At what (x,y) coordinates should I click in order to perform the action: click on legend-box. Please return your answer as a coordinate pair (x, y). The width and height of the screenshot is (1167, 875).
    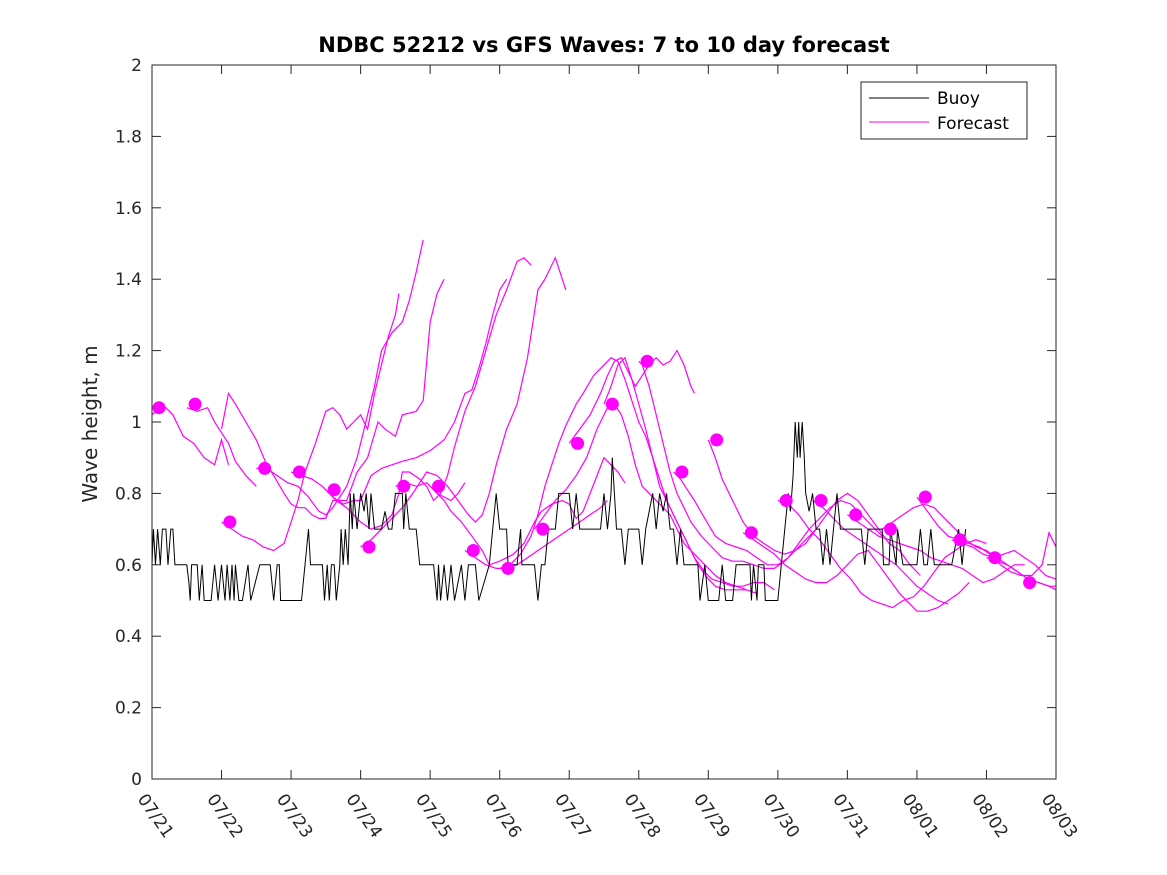
    Looking at the image, I should click on (944, 110).